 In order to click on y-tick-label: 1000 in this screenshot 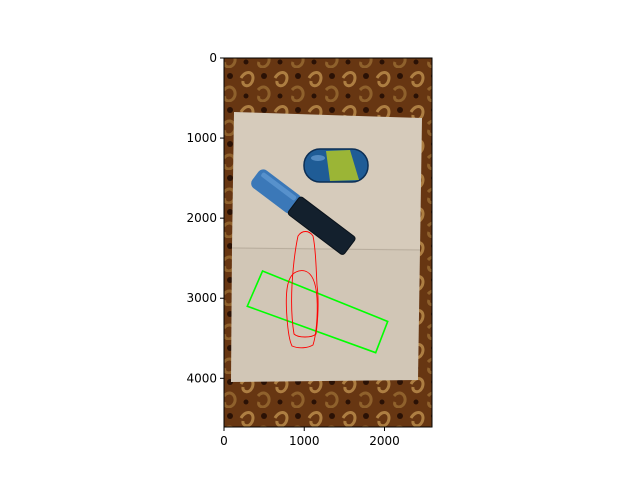, I will do `click(201, 138)`.